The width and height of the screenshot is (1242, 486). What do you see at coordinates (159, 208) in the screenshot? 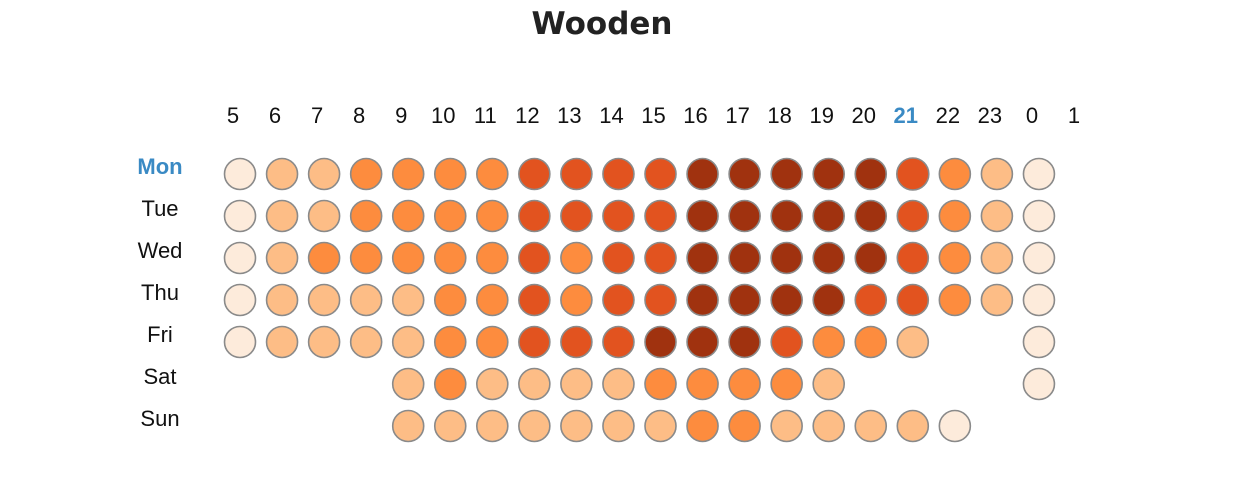
I see `day-label-tue: Tue` at bounding box center [159, 208].